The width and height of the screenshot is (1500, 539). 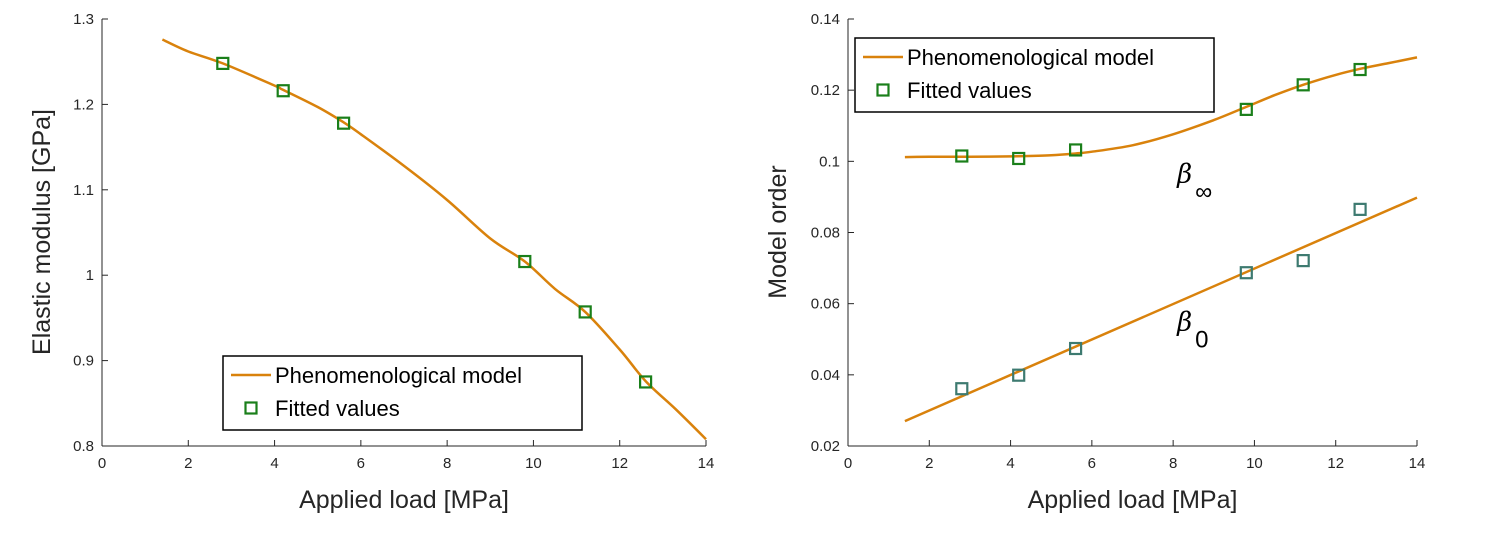 What do you see at coordinates (825, 375) in the screenshot?
I see `y-tick-label: 0.04` at bounding box center [825, 375].